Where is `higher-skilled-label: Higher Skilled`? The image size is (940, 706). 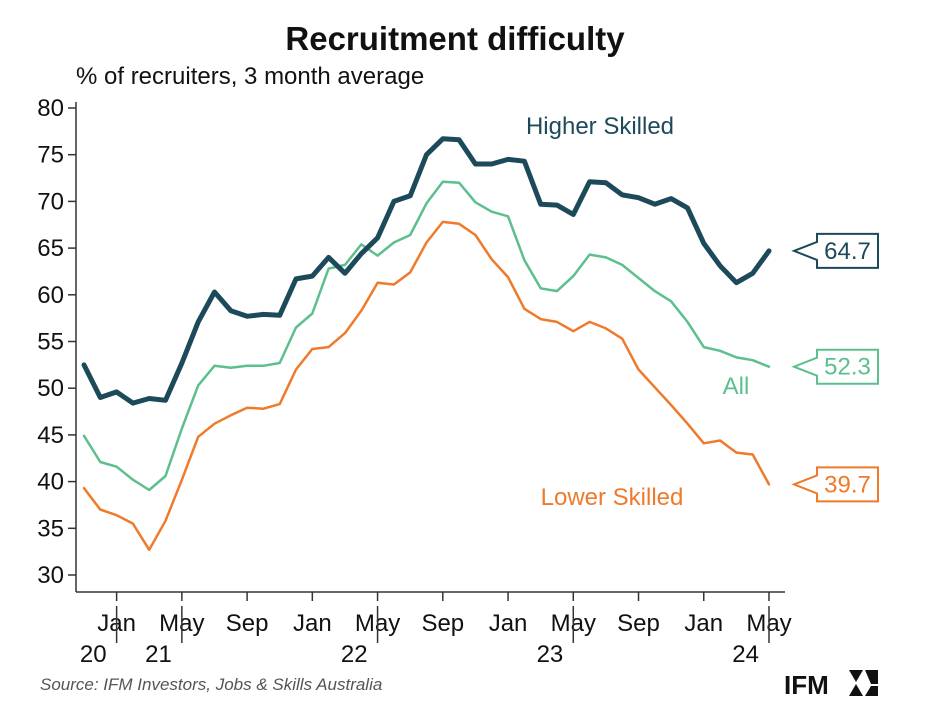
higher-skilled-label: Higher Skilled is located at coordinates (600, 126).